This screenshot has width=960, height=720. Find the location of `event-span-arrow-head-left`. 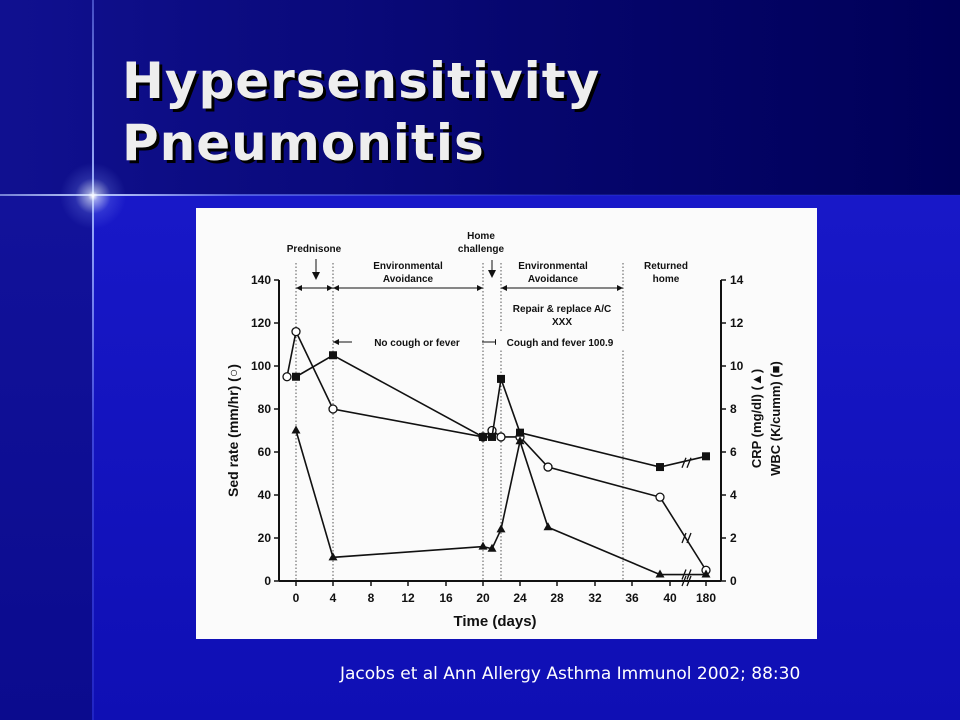

event-span-arrow-head-left is located at coordinates (336, 342).